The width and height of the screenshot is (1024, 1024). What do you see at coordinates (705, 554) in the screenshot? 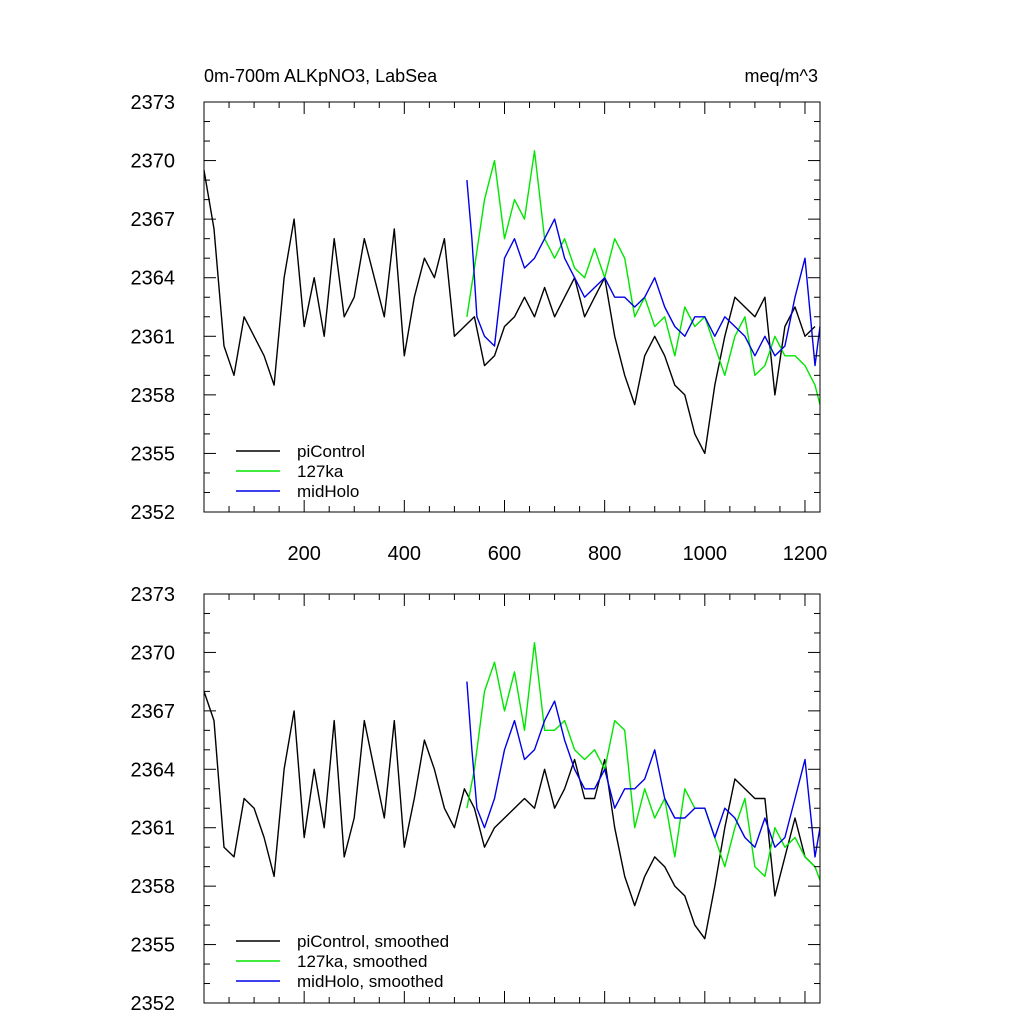
I see `x-tick-label: 1000` at bounding box center [705, 554].